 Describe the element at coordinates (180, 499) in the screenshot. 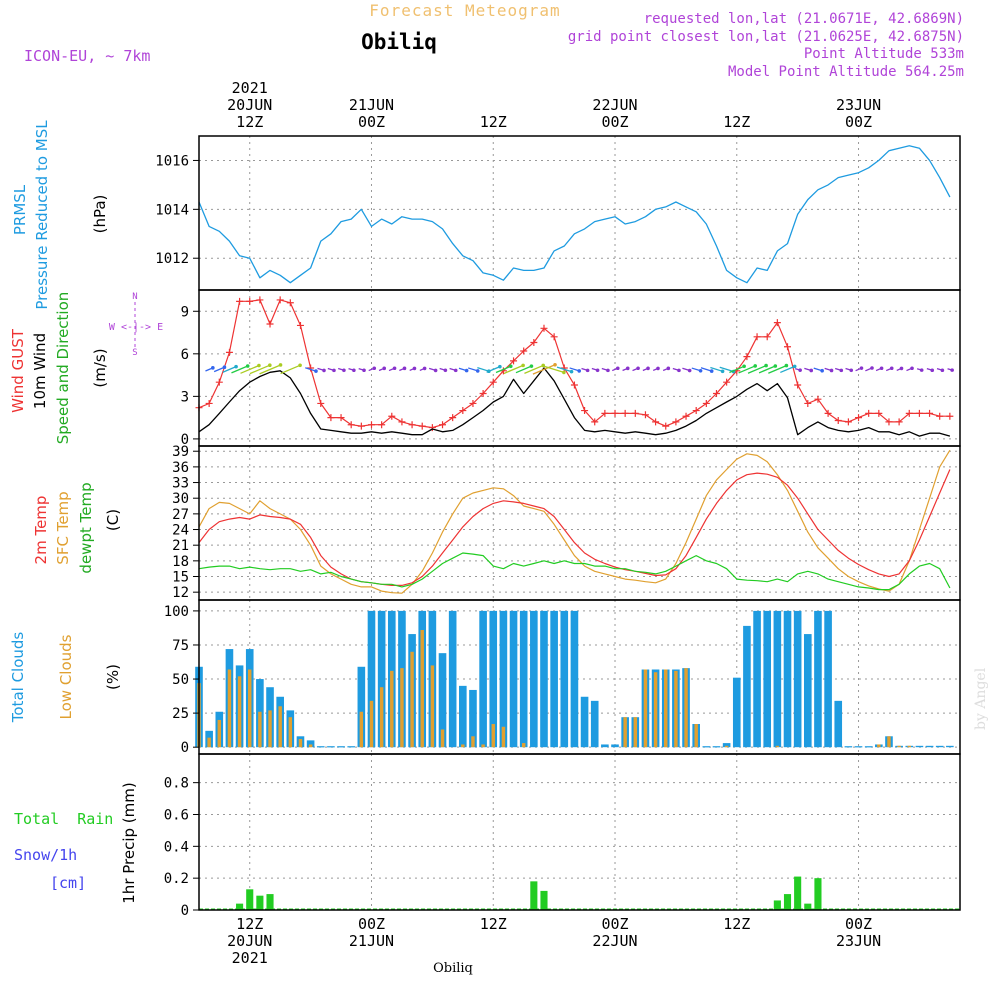

I see `temp-ytick-label: 30` at that location.